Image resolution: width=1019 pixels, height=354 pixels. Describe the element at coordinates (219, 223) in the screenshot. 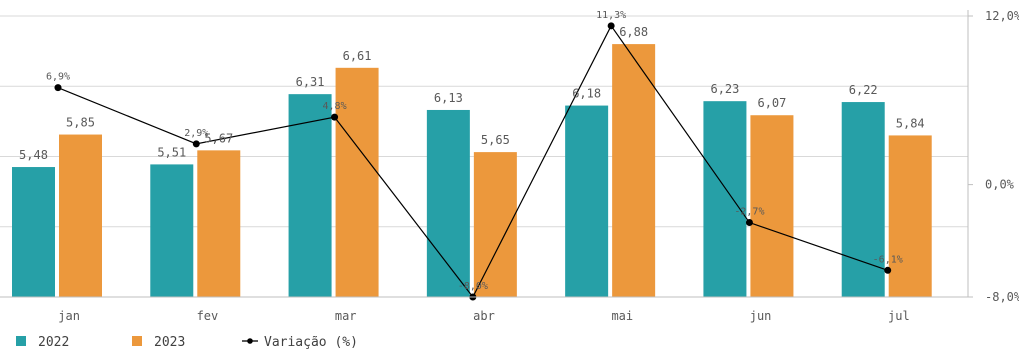

I see `bar-2023-fev` at that location.